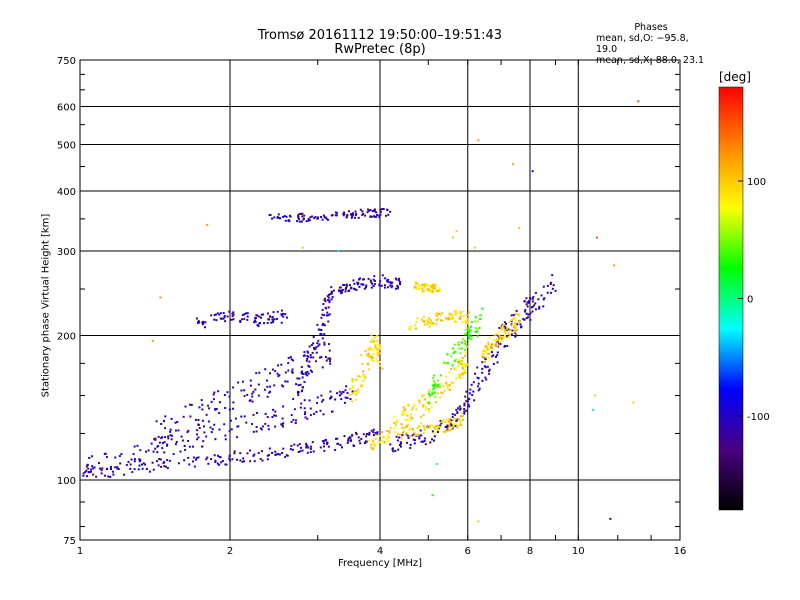  Describe the element at coordinates (380, 551) in the screenshot. I see `x-tick-label: 4` at that location.